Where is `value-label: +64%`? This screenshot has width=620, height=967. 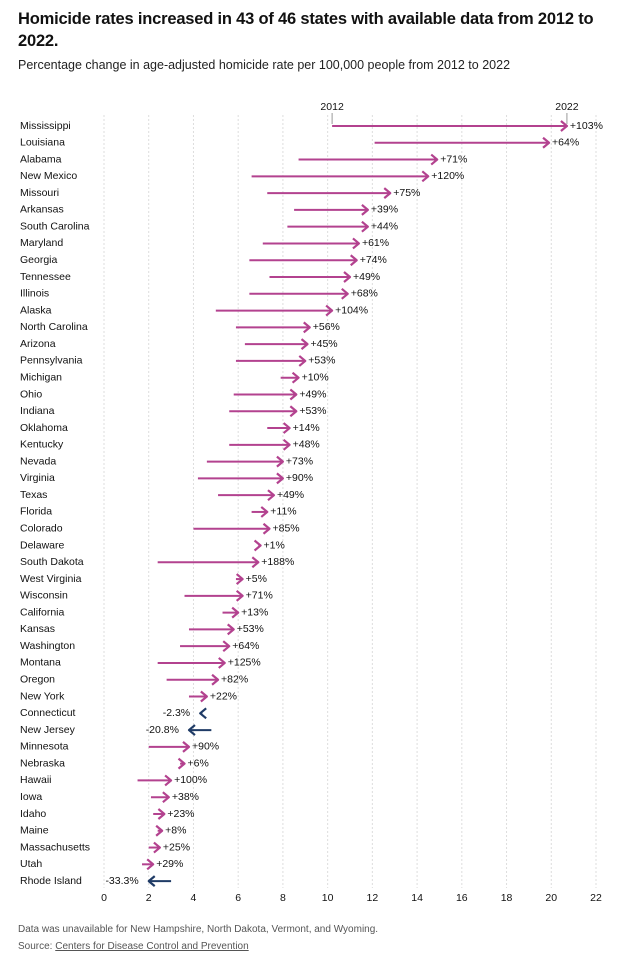 value-label: +64% is located at coordinates (565, 143).